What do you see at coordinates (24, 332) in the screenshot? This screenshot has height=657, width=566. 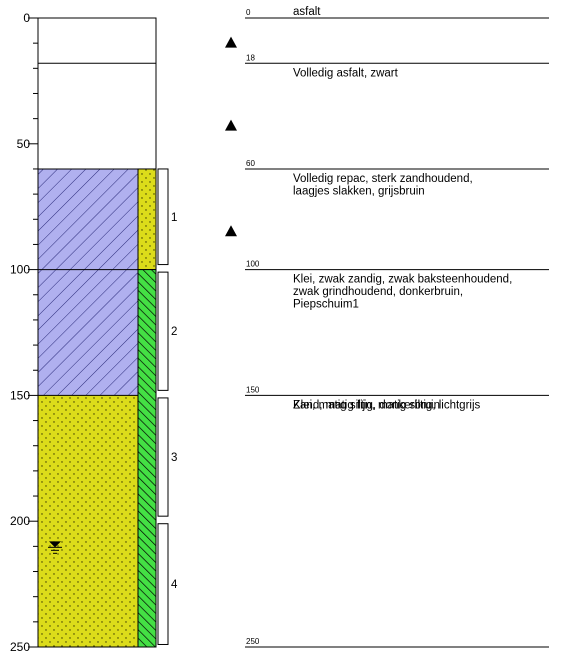 I see `depth-axis: 0 50 100 150 200 250` at bounding box center [24, 332].